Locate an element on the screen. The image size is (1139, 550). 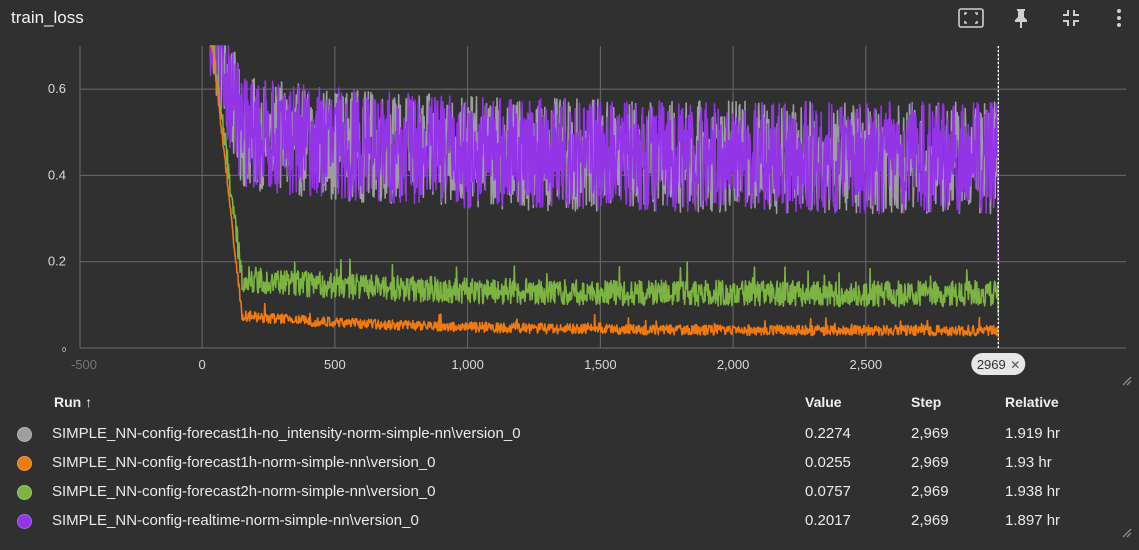
run-value: 0.0757 is located at coordinates (828, 491).